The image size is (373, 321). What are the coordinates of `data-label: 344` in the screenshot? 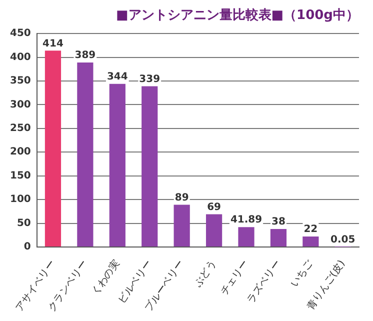 It's located at (117, 76).